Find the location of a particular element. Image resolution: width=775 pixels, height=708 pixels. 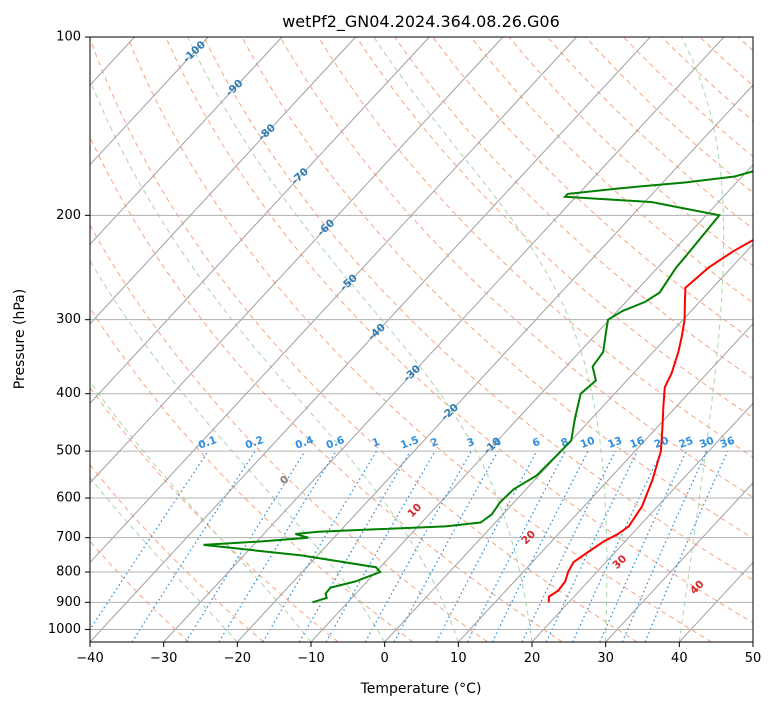

mixing-ratio-label: 0.6 is located at coordinates (336, 443).